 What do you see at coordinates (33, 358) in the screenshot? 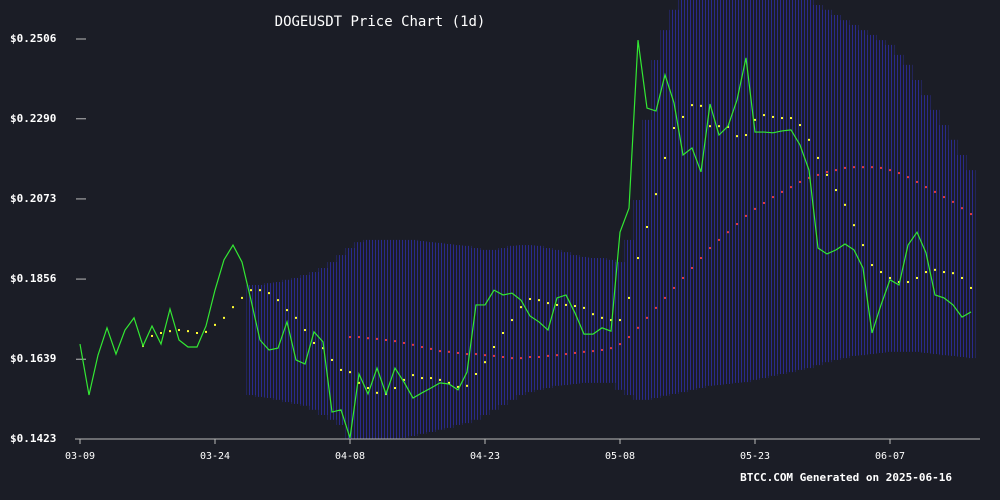
I see `y-tick-label: $0.1639` at bounding box center [33, 358].